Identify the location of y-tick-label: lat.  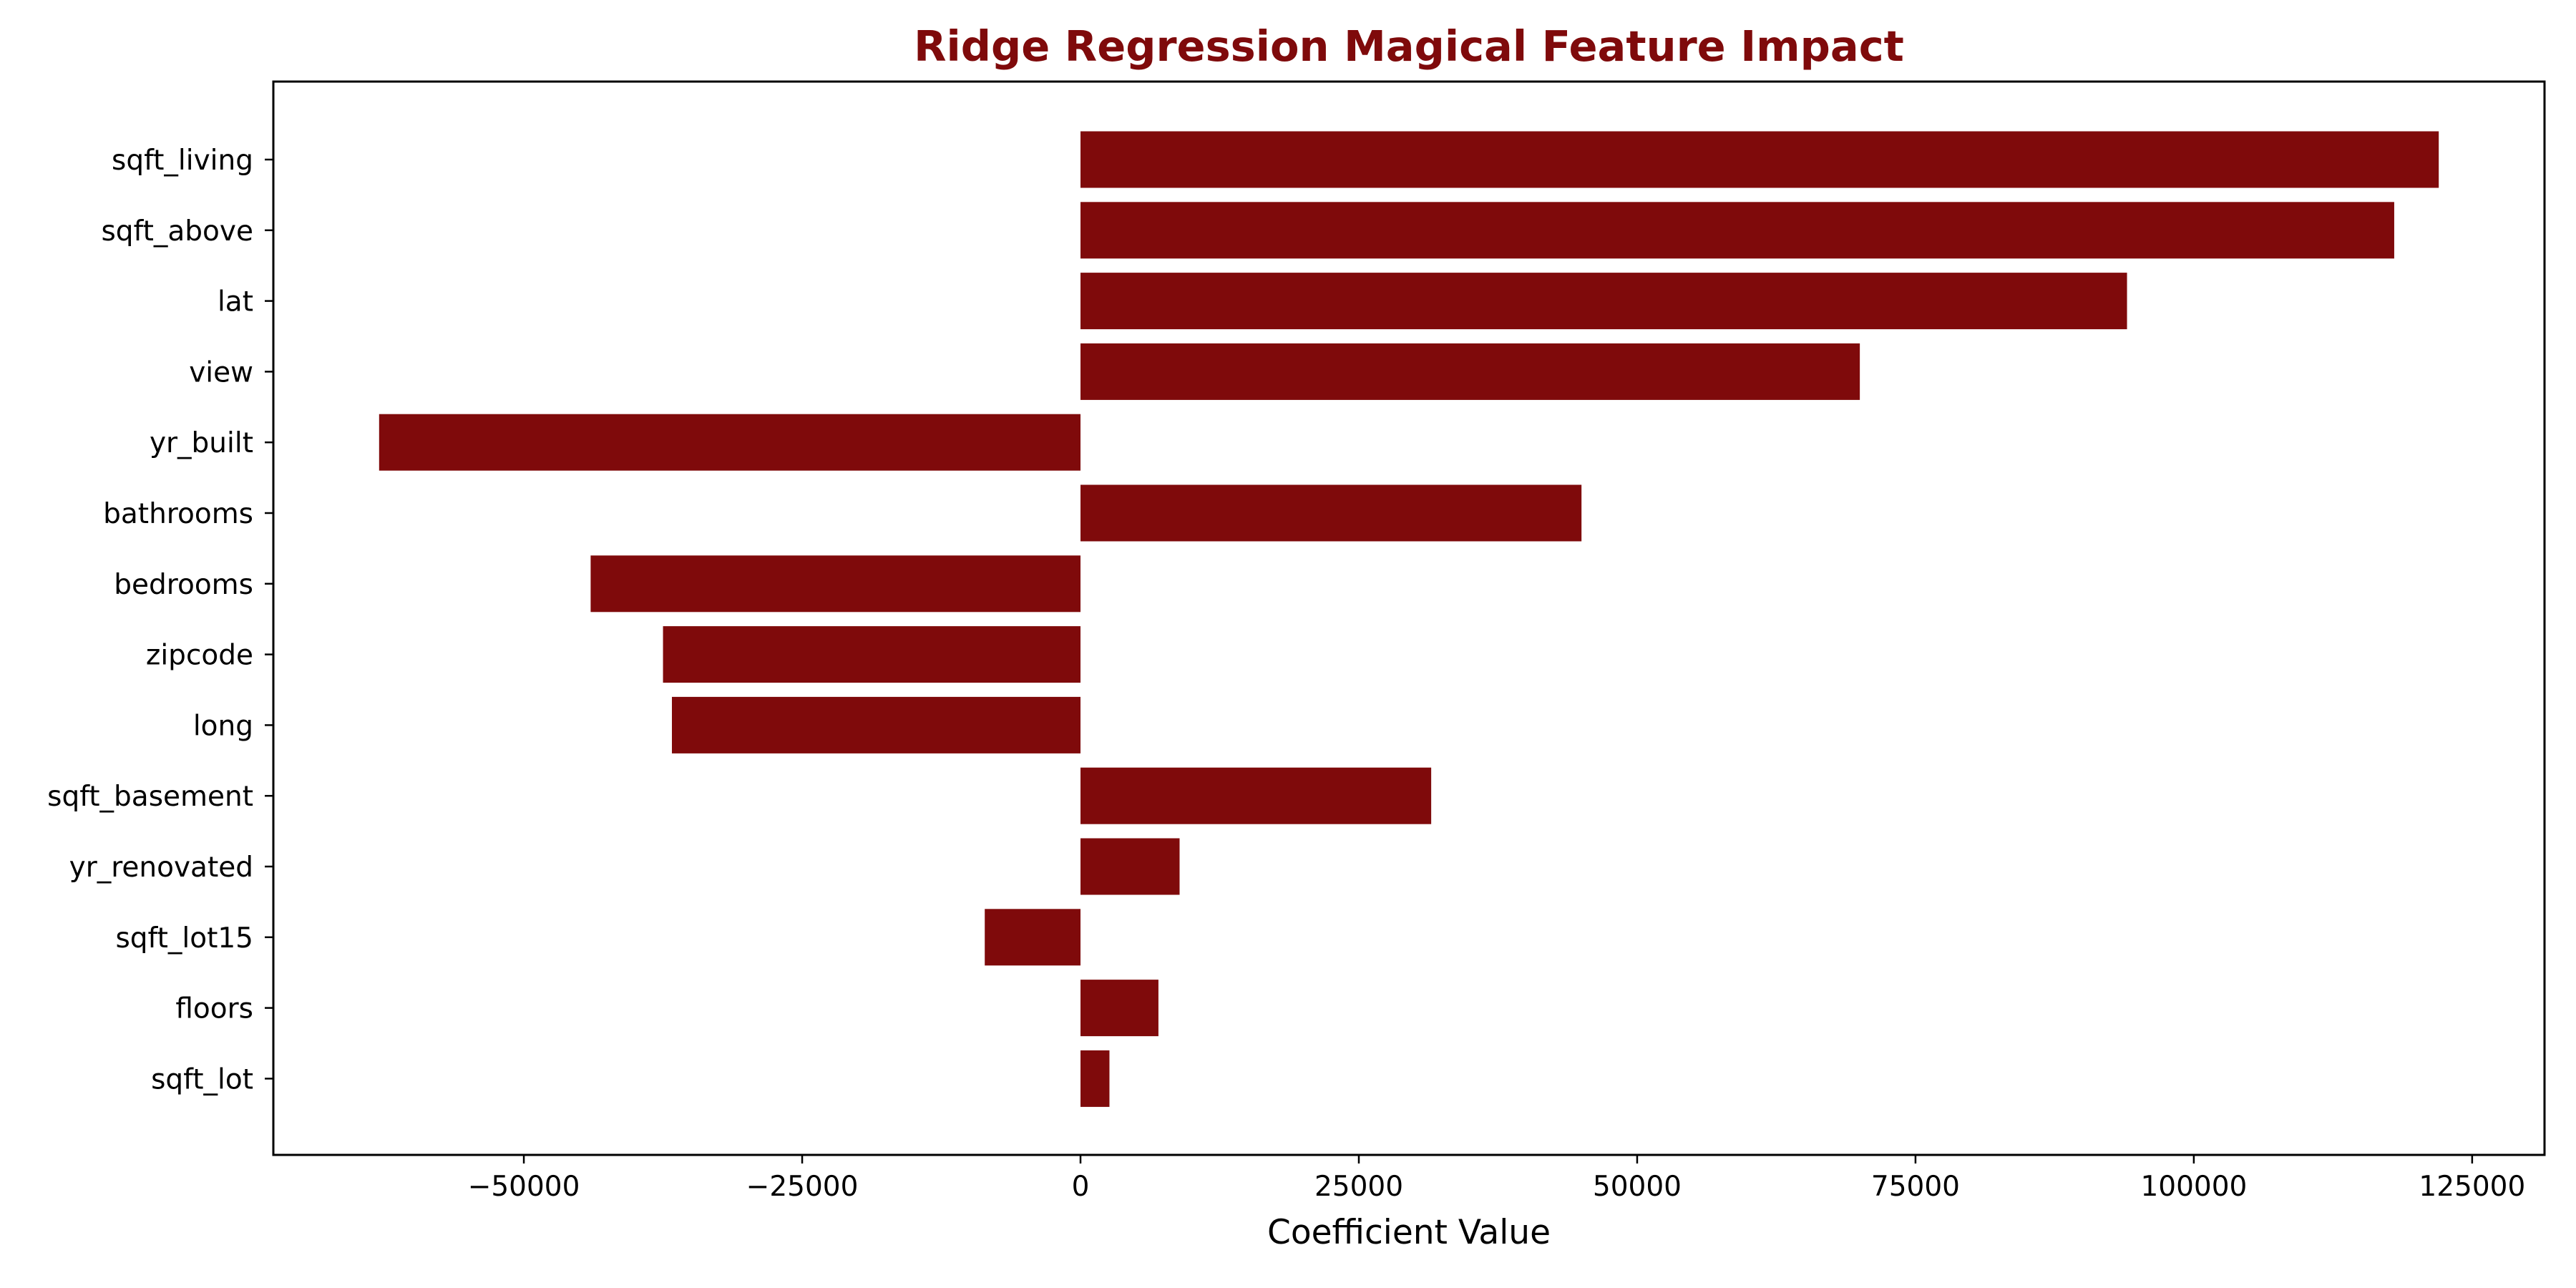
(235, 302).